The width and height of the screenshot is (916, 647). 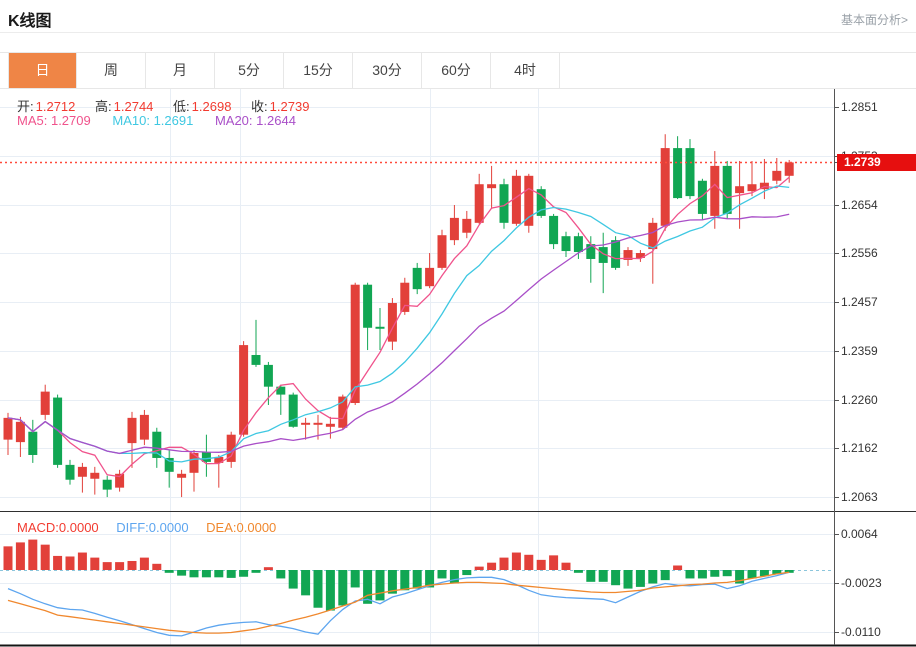 What do you see at coordinates (525, 70) in the screenshot?
I see `tab-4hour: 4时` at bounding box center [525, 70].